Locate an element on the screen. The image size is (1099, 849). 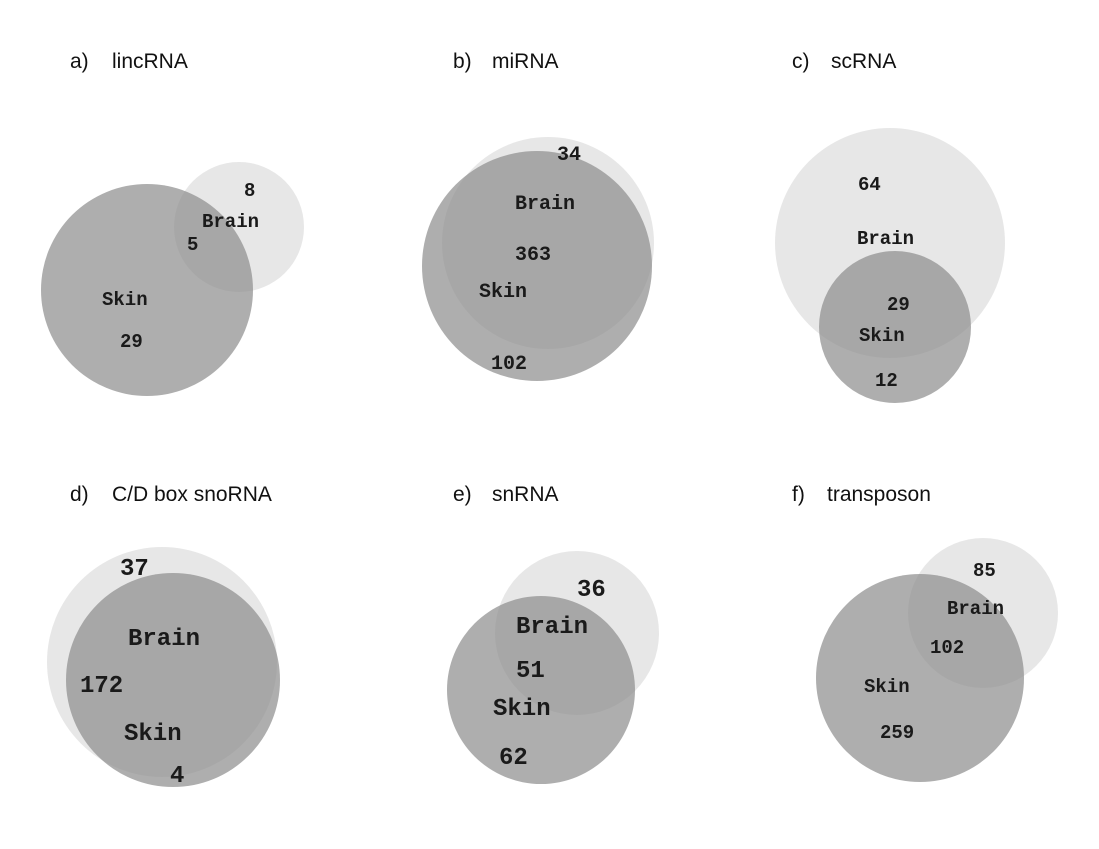
panel-e: e) snRNA 36 Brain 51 Skin 62 is located at coordinates (553, 633).